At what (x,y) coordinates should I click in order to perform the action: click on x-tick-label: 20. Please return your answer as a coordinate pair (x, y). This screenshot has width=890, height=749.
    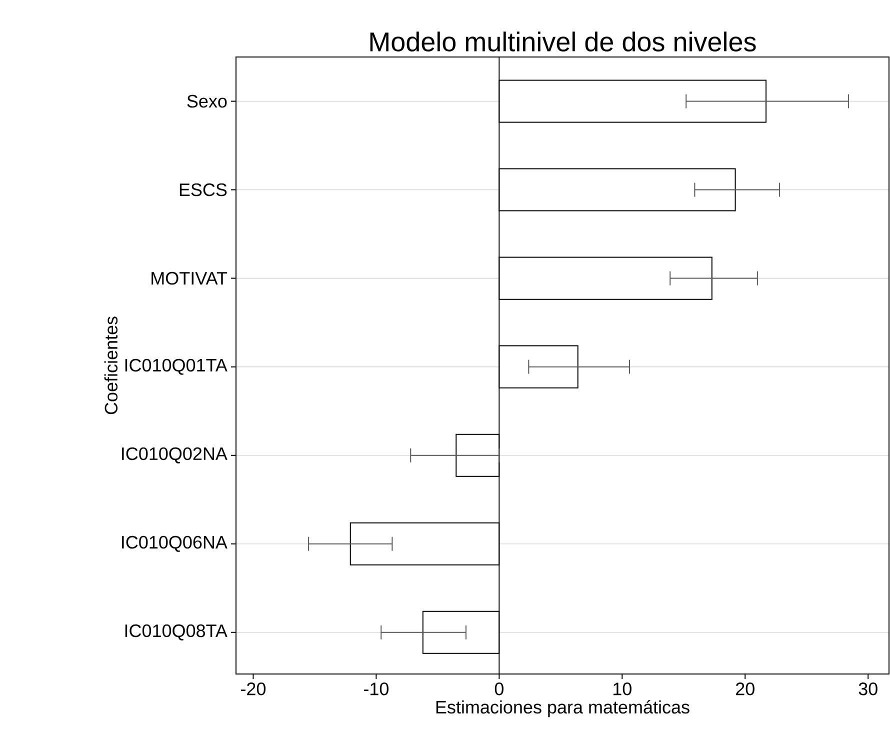
    Looking at the image, I should click on (745, 689).